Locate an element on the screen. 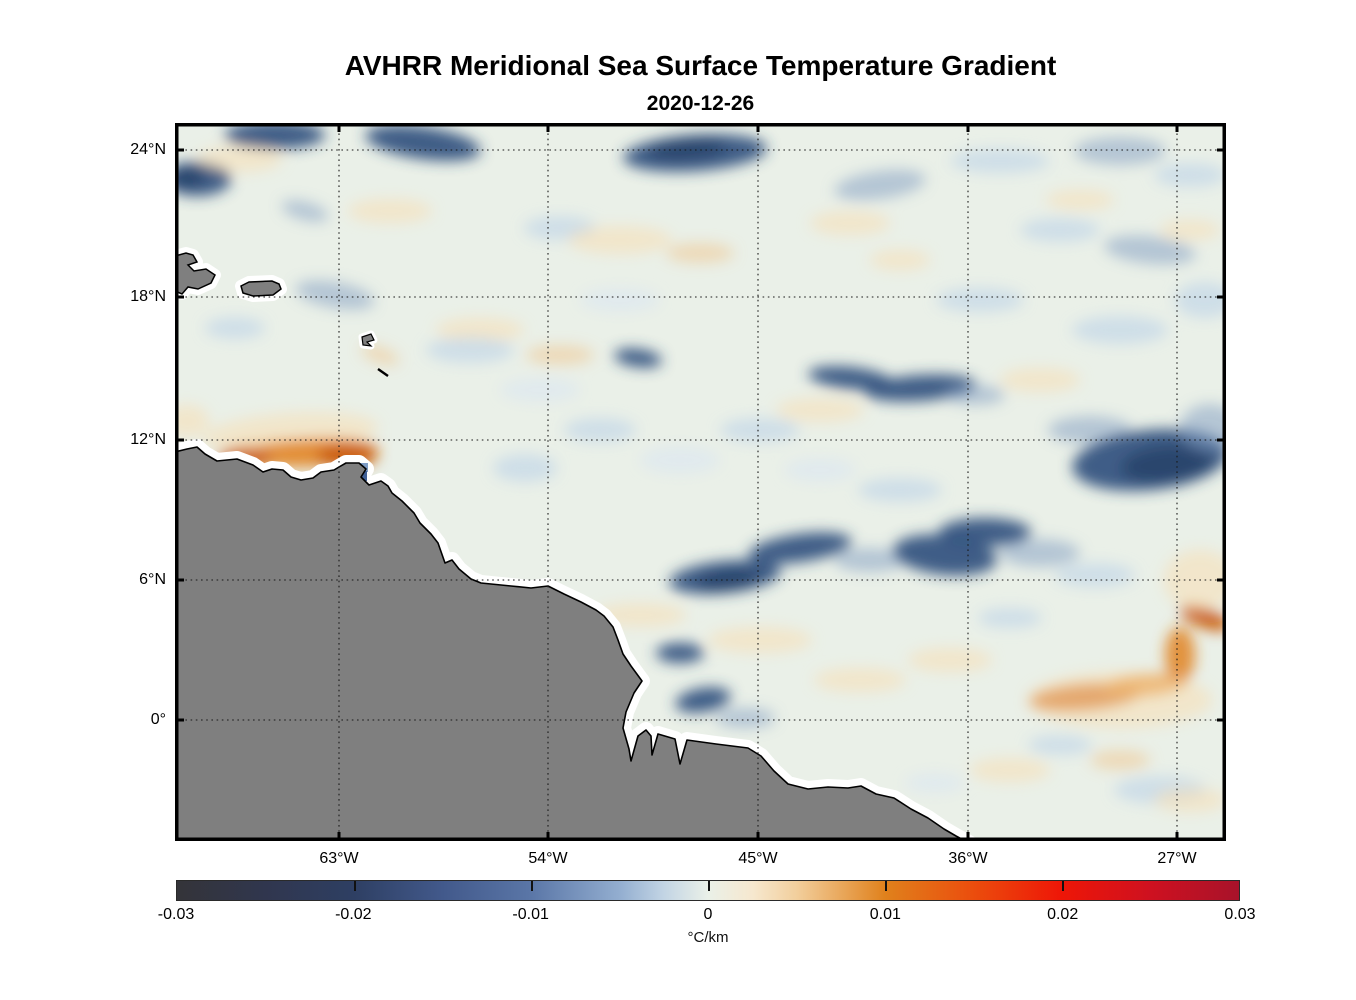 This screenshot has width=1356, height=1000. colorbar-tick-label: 0 is located at coordinates (708, 914).